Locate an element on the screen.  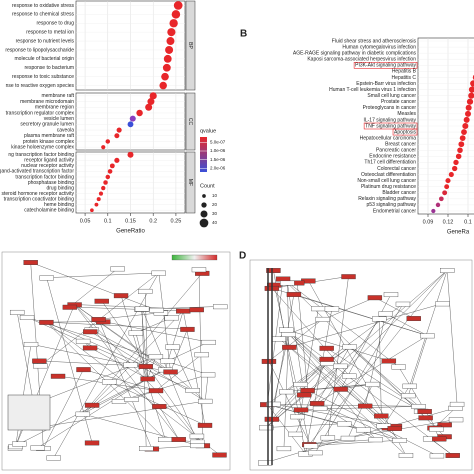
x-tick-label: 0.09 is located at coordinates (428, 222).